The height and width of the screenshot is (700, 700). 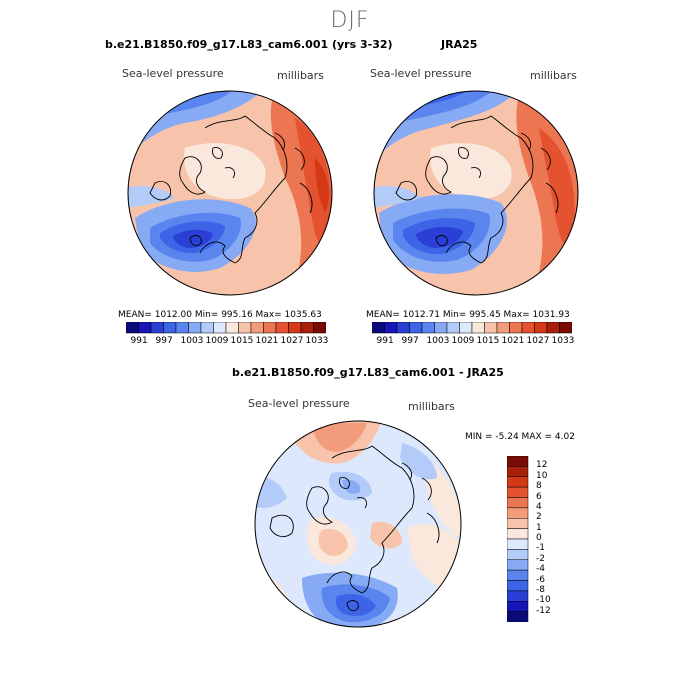 I want to click on diff-slp-map, so click(x=358, y=524).